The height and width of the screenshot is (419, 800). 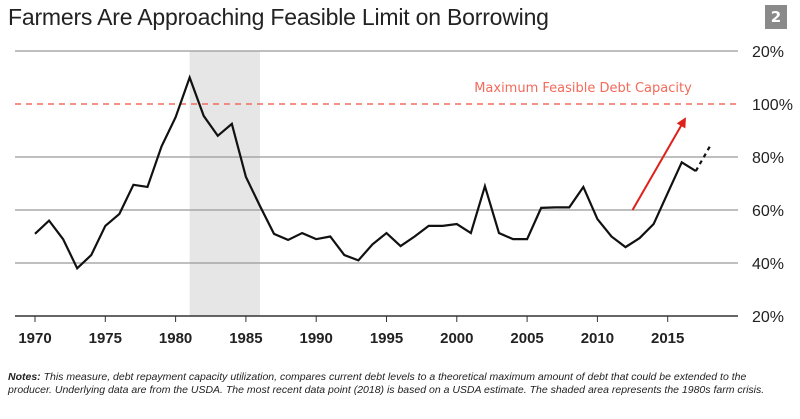 What do you see at coordinates (768, 264) in the screenshot?
I see `y-tick-label: 40%` at bounding box center [768, 264].